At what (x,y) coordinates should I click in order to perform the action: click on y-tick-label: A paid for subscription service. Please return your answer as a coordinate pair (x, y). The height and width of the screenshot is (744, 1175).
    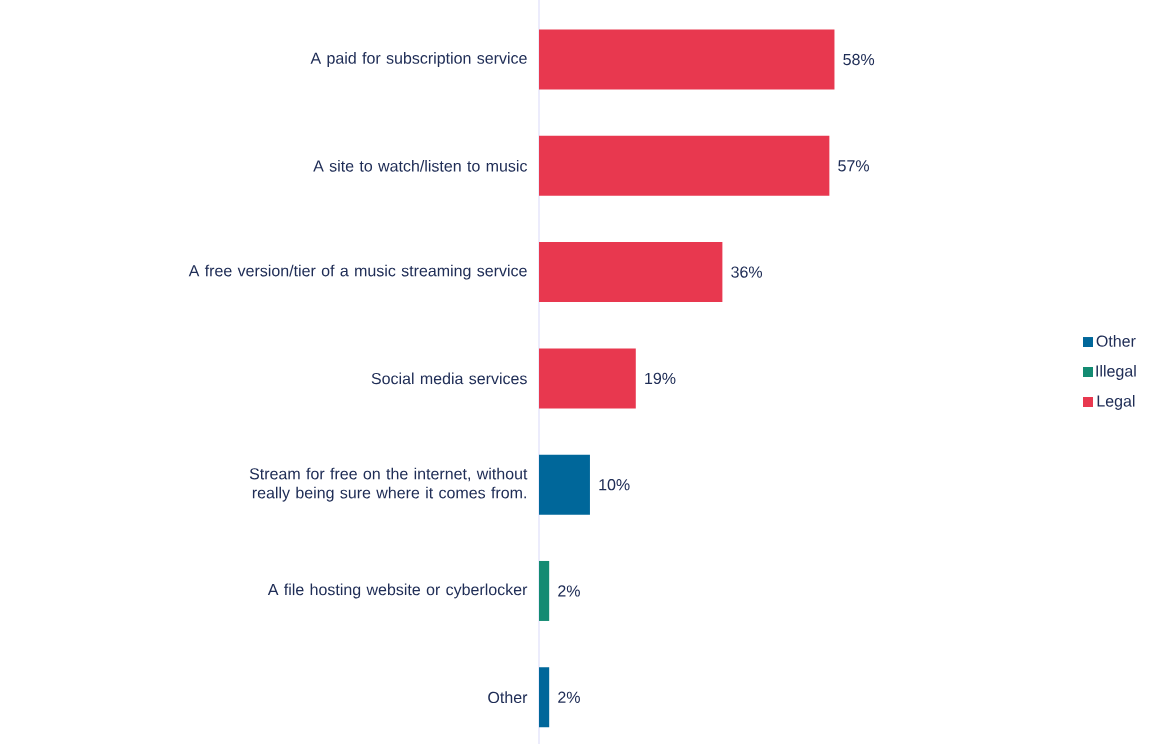
    Looking at the image, I should click on (418, 59).